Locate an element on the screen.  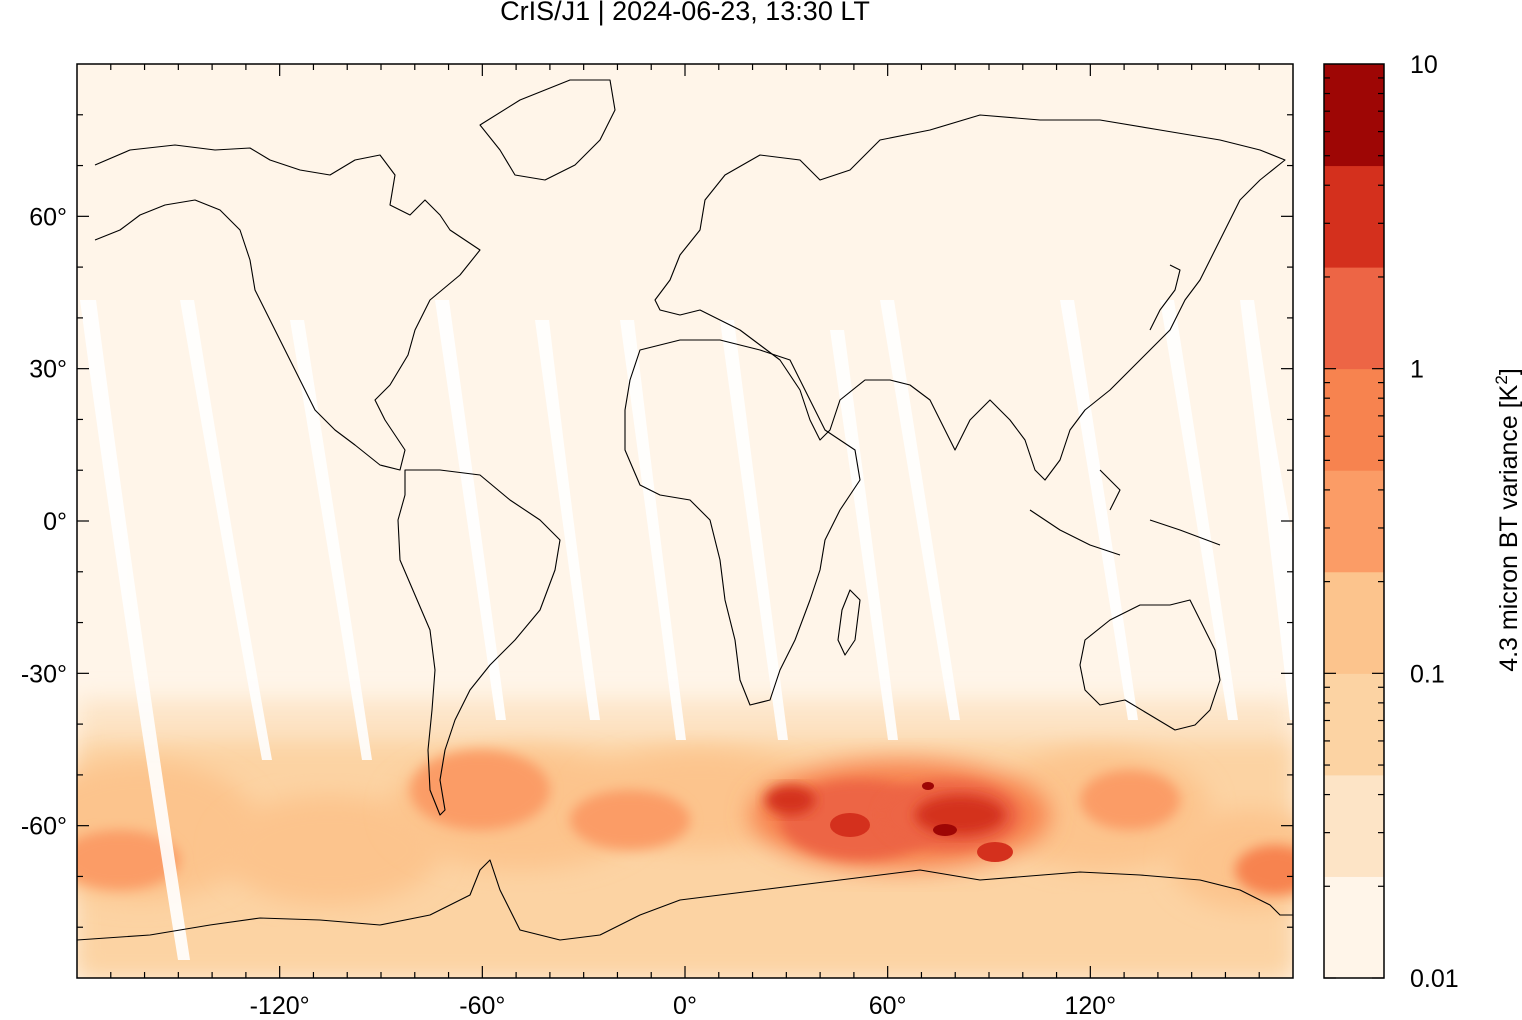
colorbar-frame is located at coordinates (1354, 521).